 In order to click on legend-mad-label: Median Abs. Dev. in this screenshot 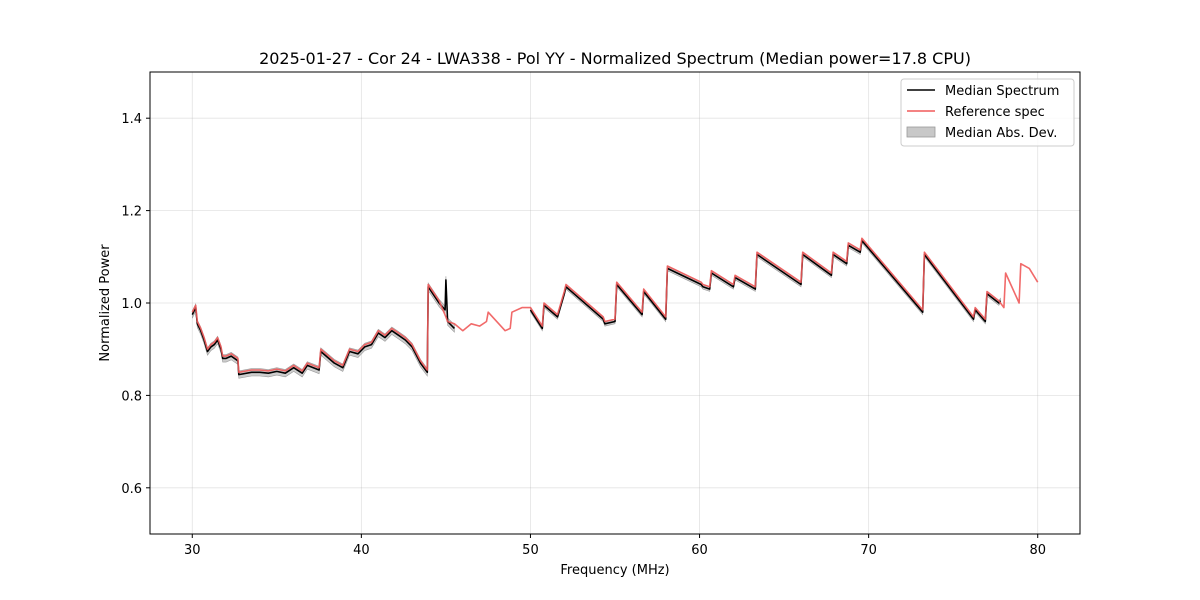, I will do `click(1001, 133)`.